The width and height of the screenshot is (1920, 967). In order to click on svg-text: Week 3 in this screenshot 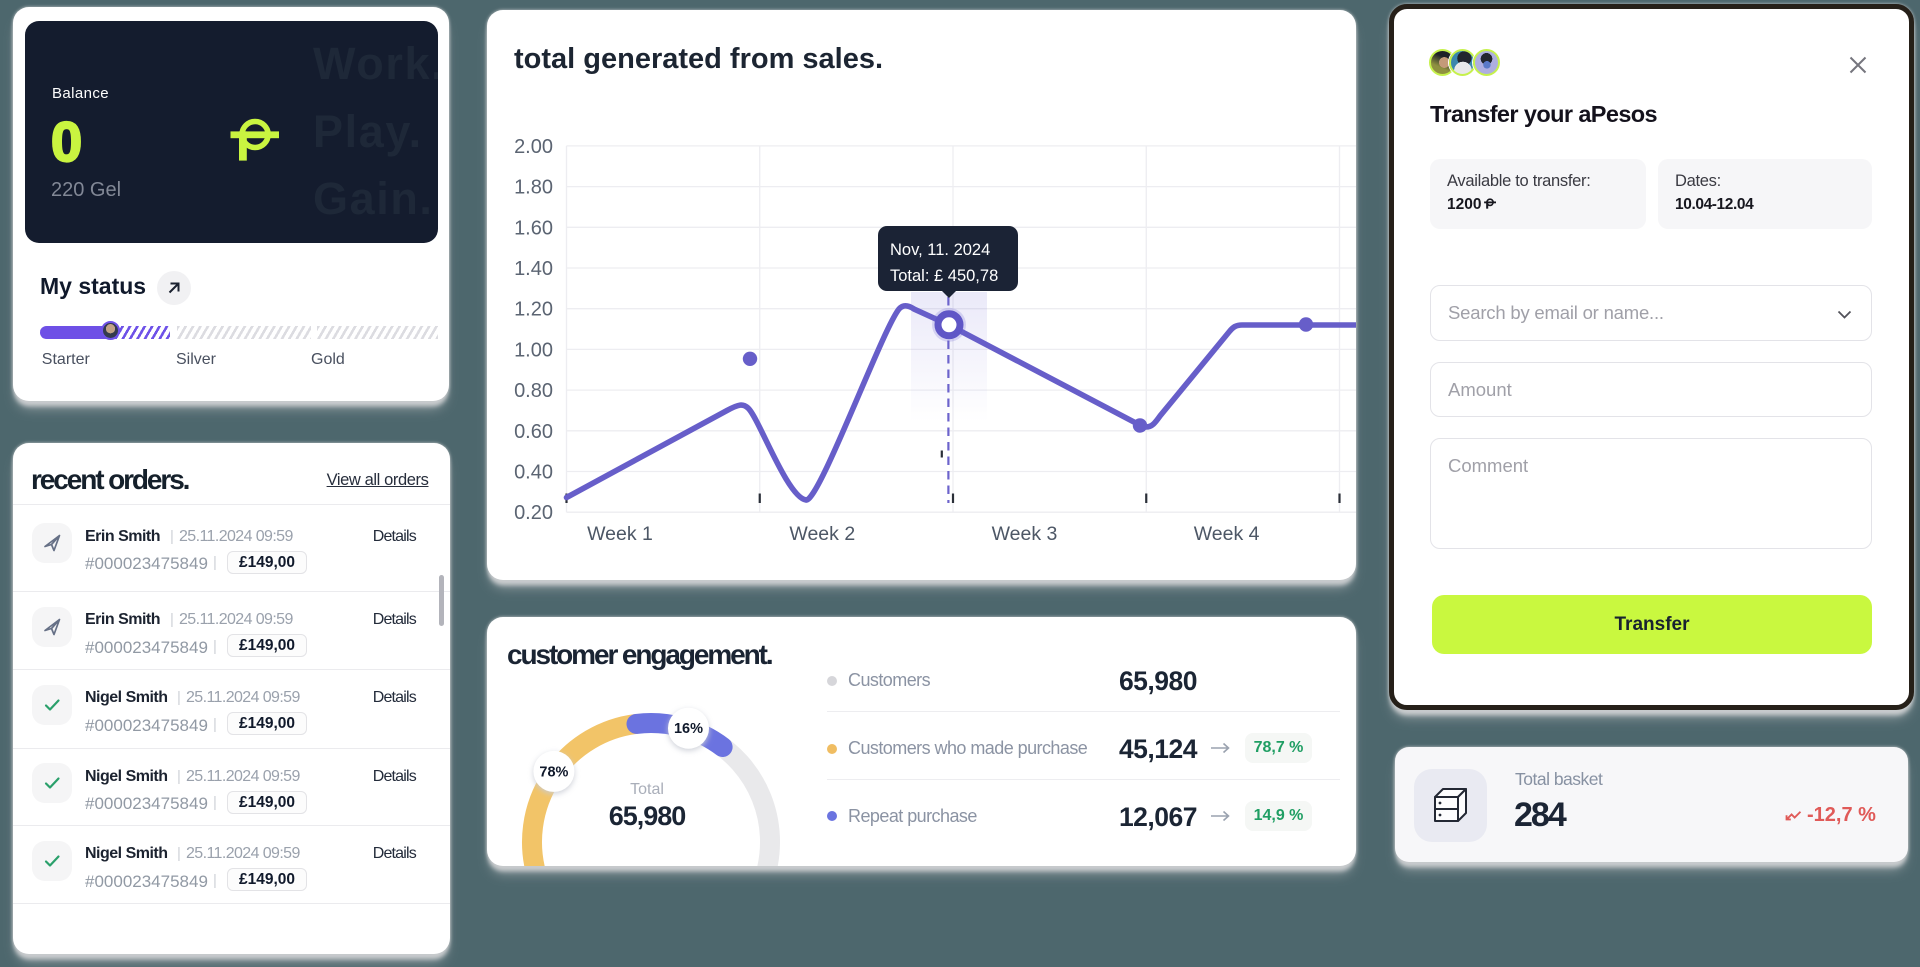, I will do `click(1025, 534)`.